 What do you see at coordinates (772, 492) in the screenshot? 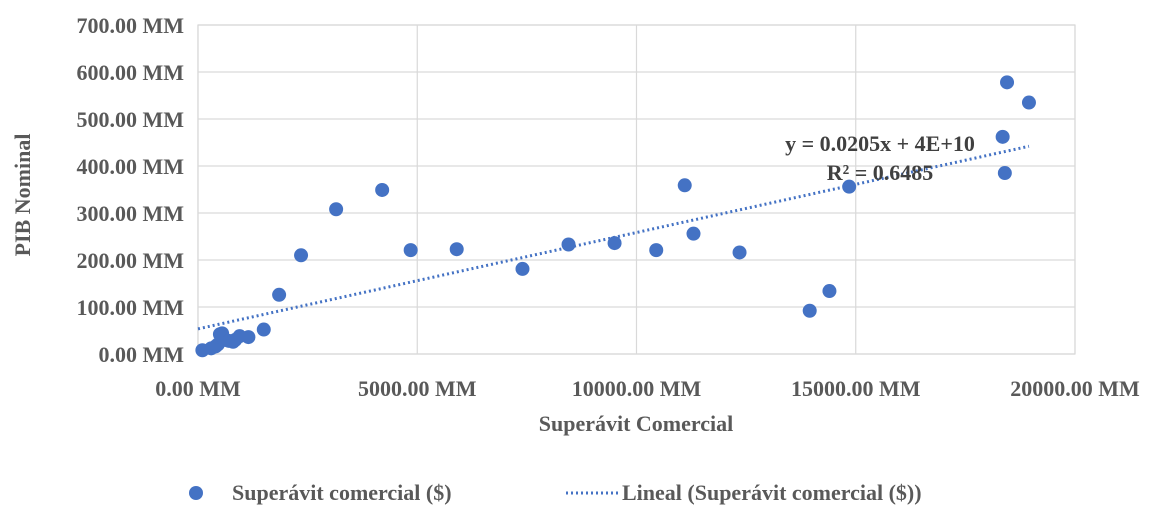
I see `legend-label-trendline: Lineal (Superávit comercial ($))` at bounding box center [772, 492].